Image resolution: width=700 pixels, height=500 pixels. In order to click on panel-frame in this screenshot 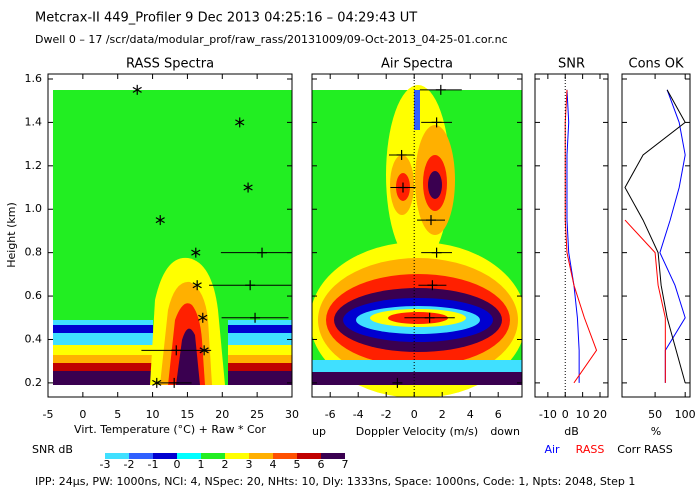, I will do `click(571, 235)`.